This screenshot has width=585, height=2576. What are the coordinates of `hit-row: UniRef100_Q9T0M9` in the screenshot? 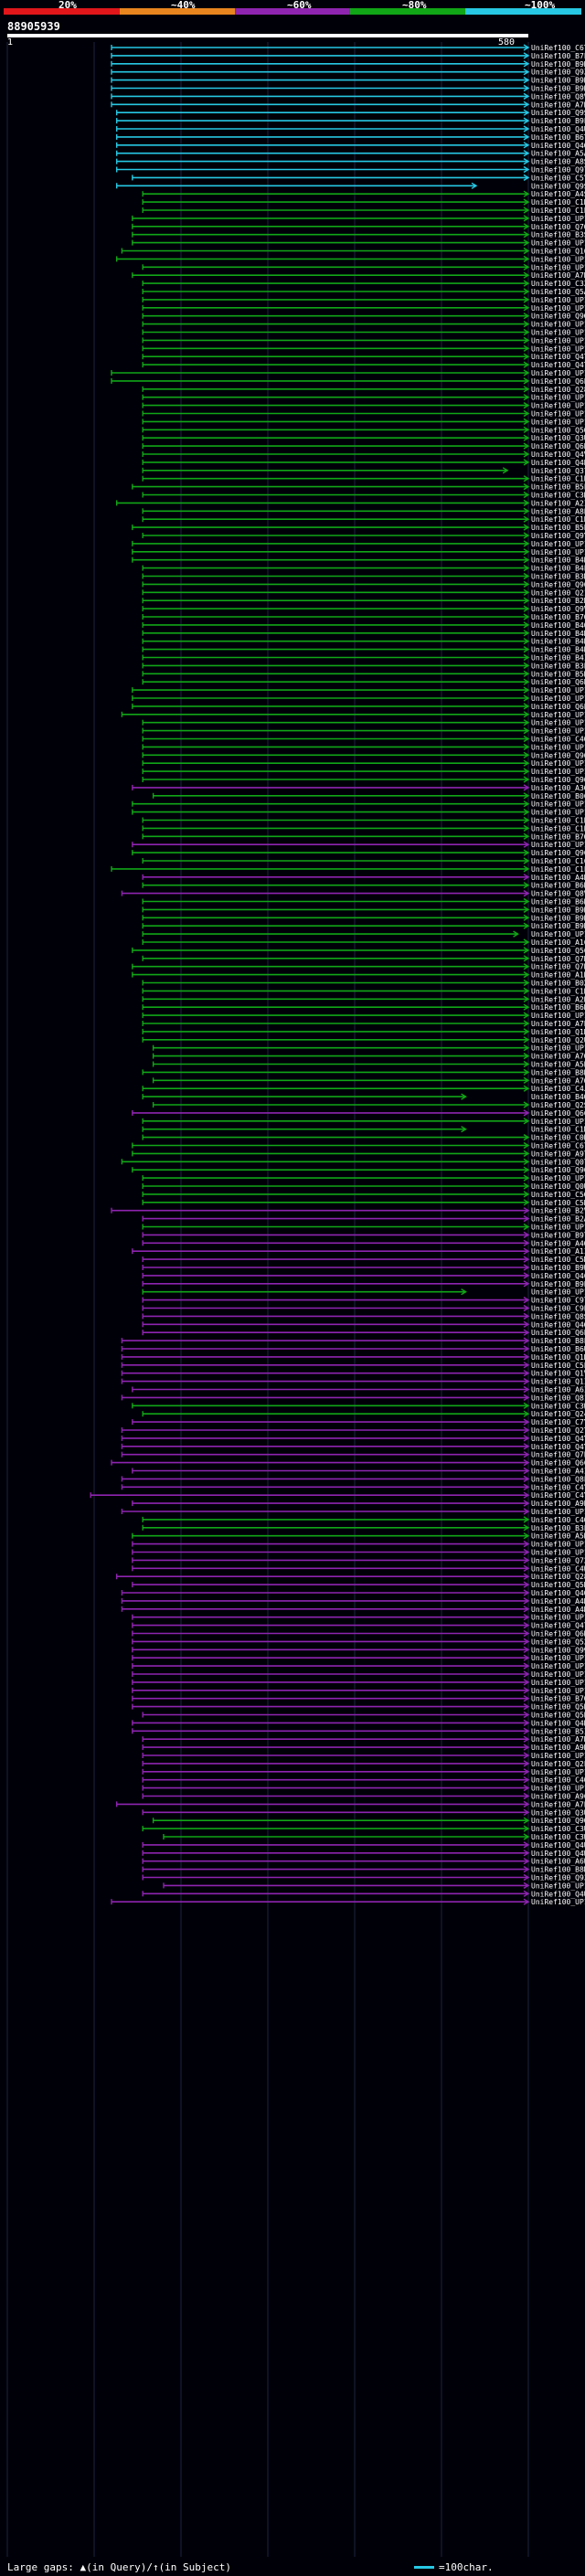 It's located at (350, 170).